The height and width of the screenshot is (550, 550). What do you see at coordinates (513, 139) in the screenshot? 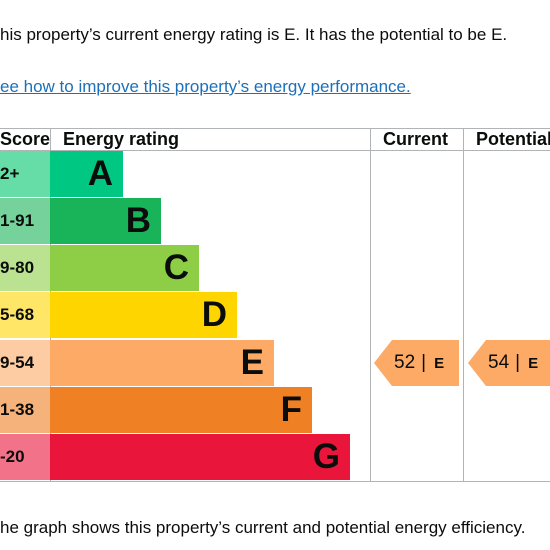
I see `header-potential: Potential` at bounding box center [513, 139].